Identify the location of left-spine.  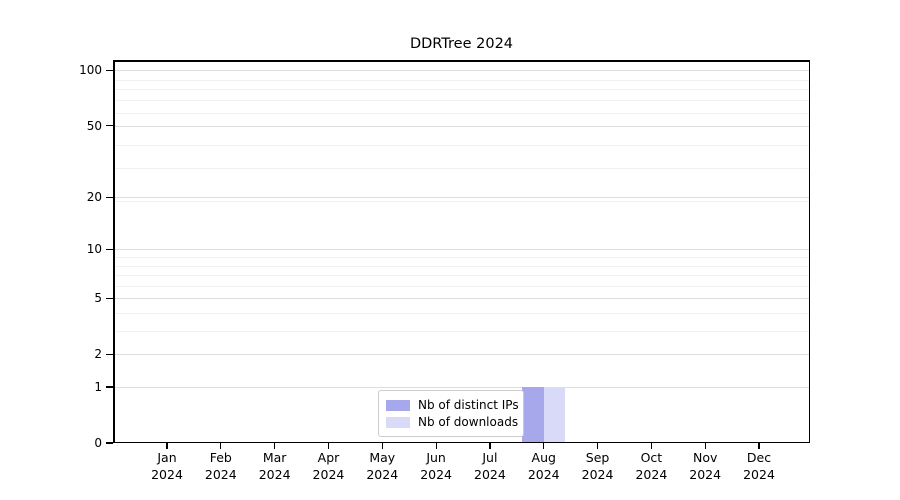
(114, 251).